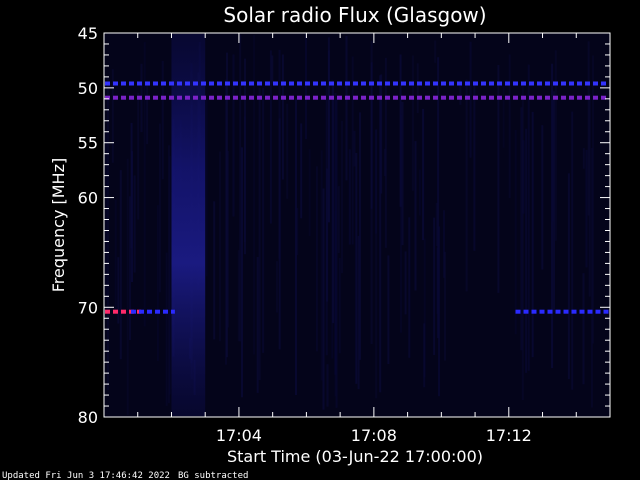  Describe the element at coordinates (88, 307) in the screenshot. I see `y-tick-label: 70` at that location.